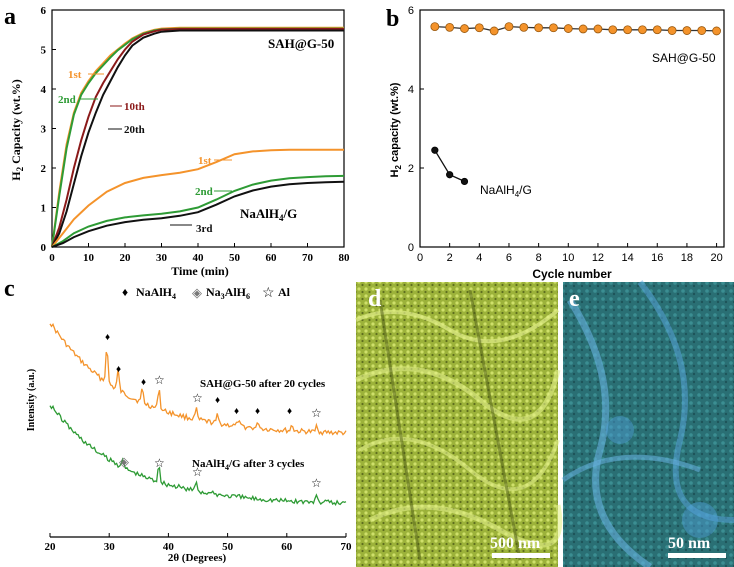  What do you see at coordinates (44, 209) in the screenshot?
I see `y-tick-label: 1` at bounding box center [44, 209].